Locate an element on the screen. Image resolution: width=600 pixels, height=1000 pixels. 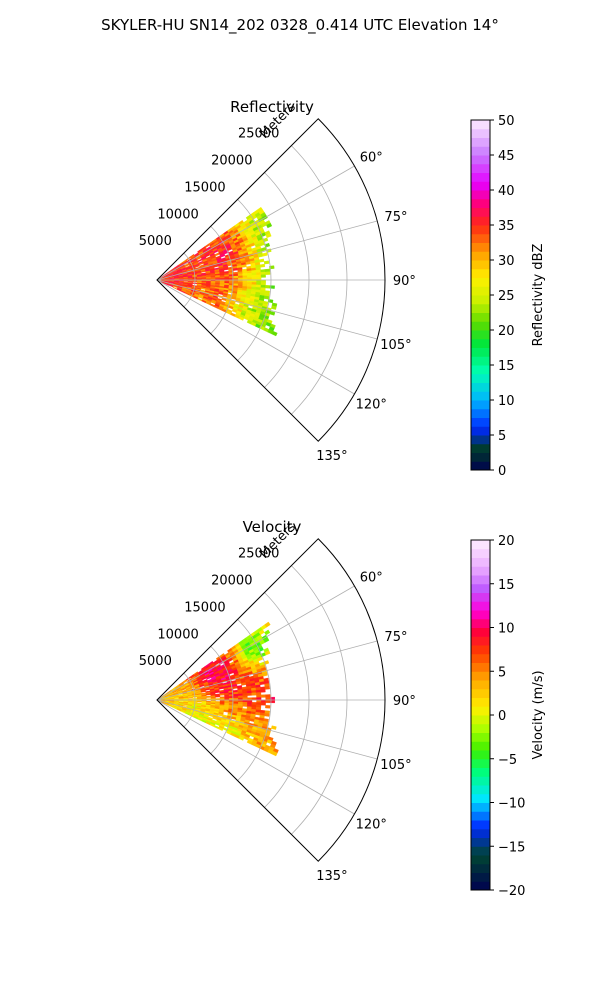
colorbar-tick-label: 35 is located at coordinates (506, 226).